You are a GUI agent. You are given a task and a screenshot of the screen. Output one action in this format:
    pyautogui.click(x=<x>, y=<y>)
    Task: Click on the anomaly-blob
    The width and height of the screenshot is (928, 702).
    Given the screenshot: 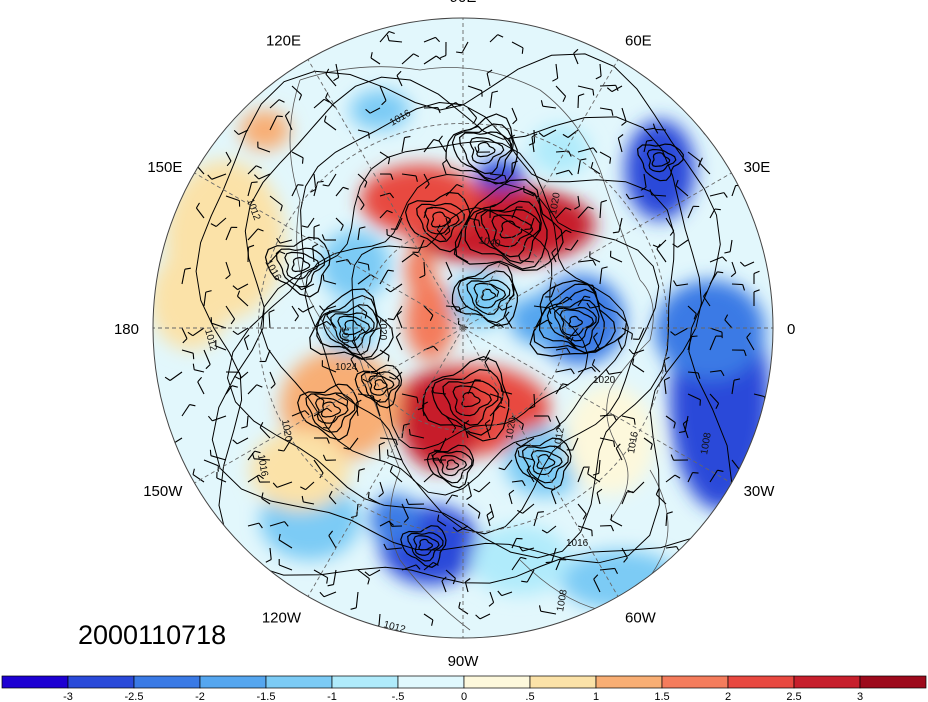 What is the action you would take?
    pyautogui.click(x=191, y=300)
    